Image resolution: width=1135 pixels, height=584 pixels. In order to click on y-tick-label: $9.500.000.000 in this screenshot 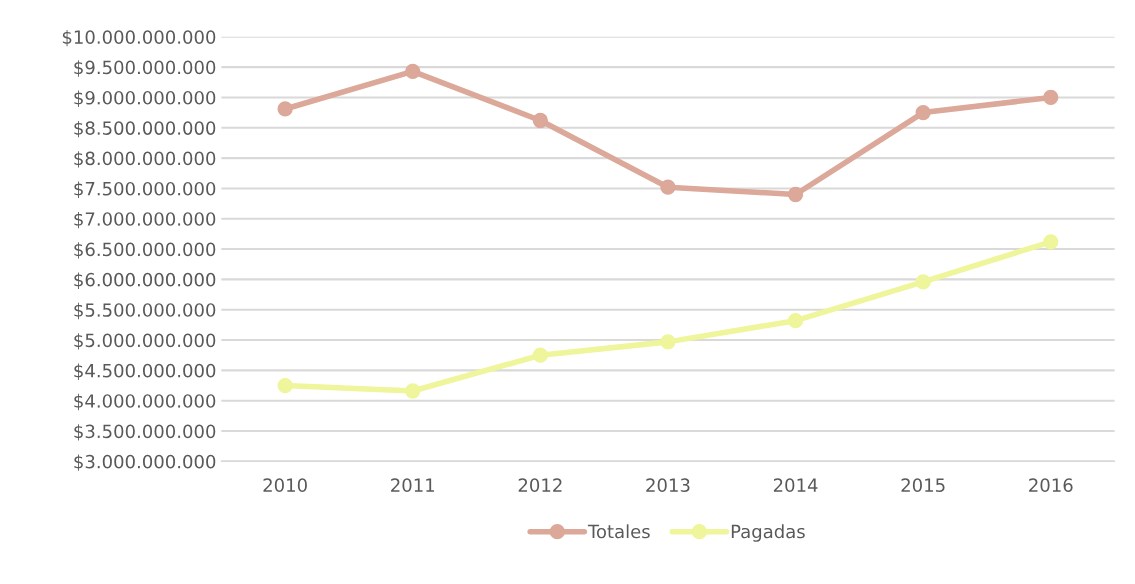, I will do `click(145, 68)`.